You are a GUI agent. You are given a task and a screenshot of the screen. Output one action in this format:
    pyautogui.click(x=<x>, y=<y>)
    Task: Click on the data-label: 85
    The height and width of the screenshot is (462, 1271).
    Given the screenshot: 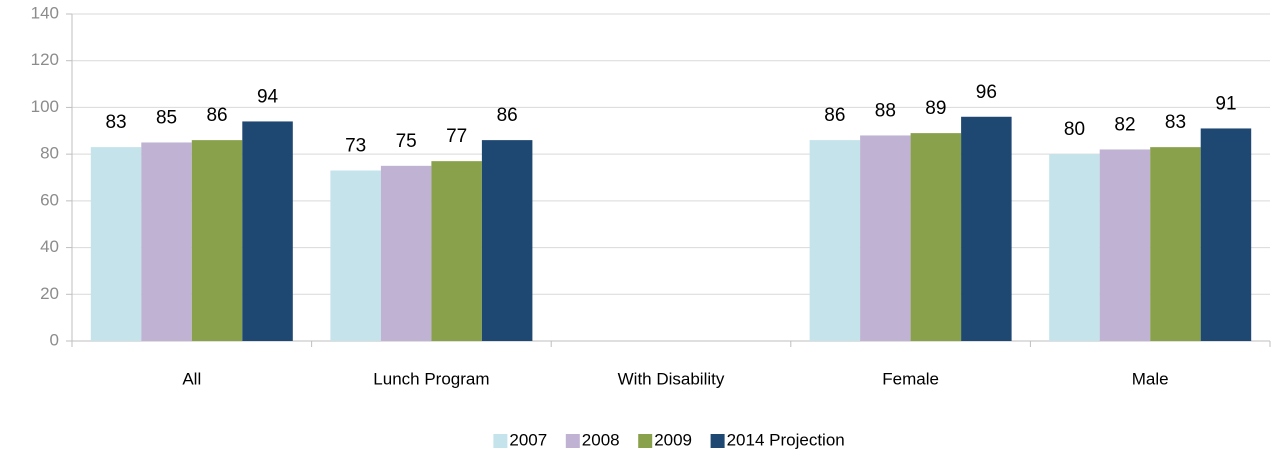 What is the action you would take?
    pyautogui.click(x=166, y=117)
    